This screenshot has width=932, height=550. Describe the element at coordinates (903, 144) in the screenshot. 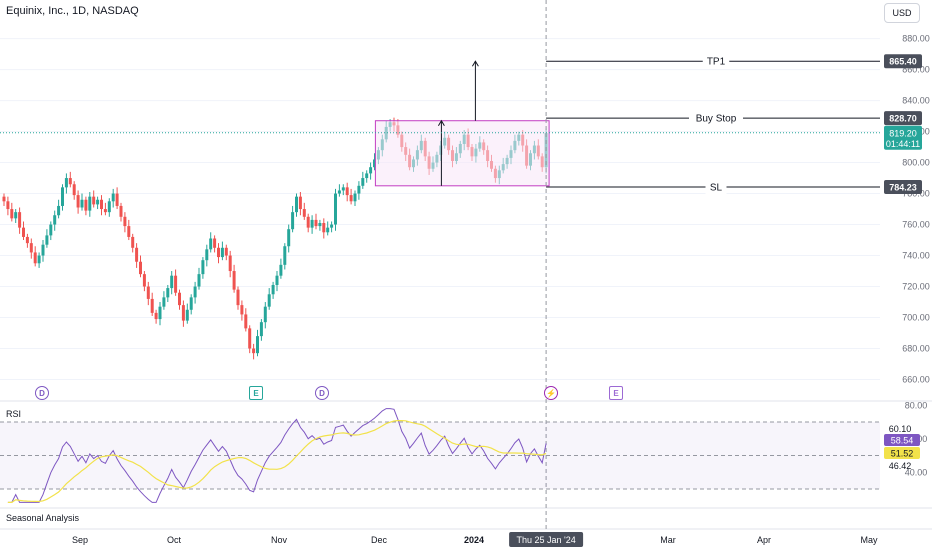

I see `bar-countdown: 01:44:11` at that location.